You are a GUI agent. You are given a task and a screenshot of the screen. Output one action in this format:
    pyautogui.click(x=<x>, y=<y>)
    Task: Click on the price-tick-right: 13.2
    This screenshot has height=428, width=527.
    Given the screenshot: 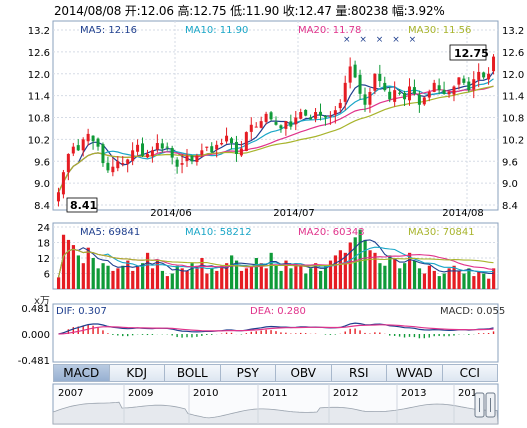 What is the action you would take?
    pyautogui.click(x=513, y=31)
    